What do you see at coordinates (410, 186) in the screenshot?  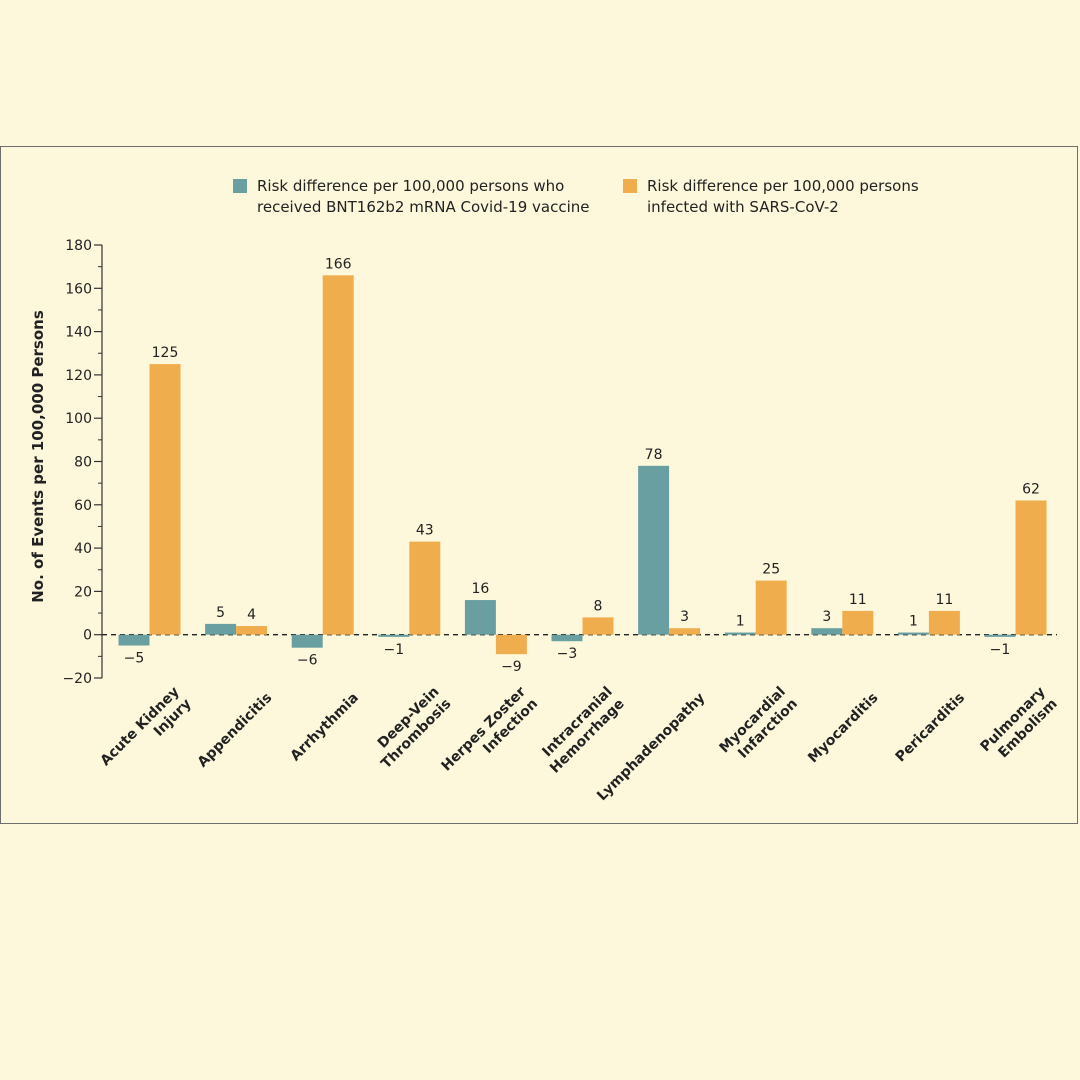 I see `legend-label-vaccine: Risk difference per 100,000 persons who` at bounding box center [410, 186].